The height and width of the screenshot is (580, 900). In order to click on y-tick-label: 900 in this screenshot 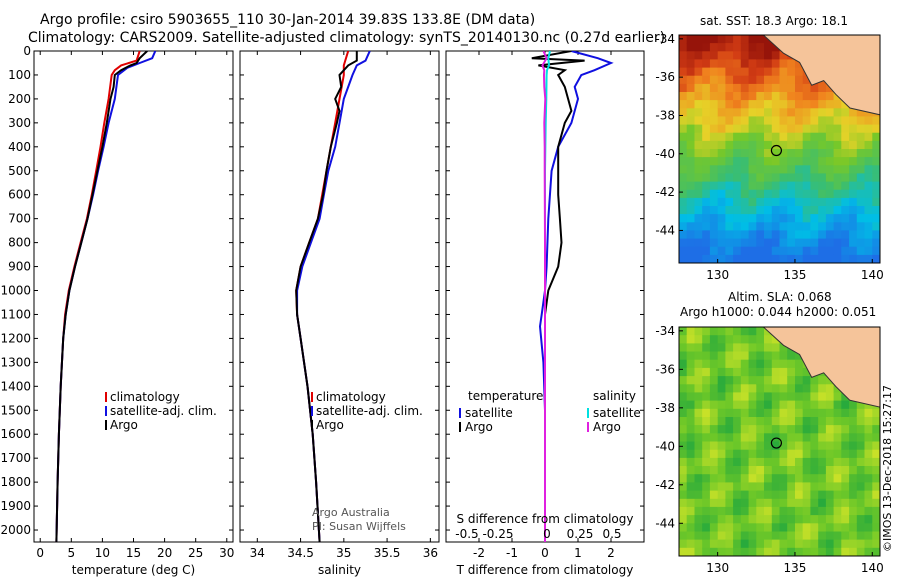, I will do `click(19, 267)`.